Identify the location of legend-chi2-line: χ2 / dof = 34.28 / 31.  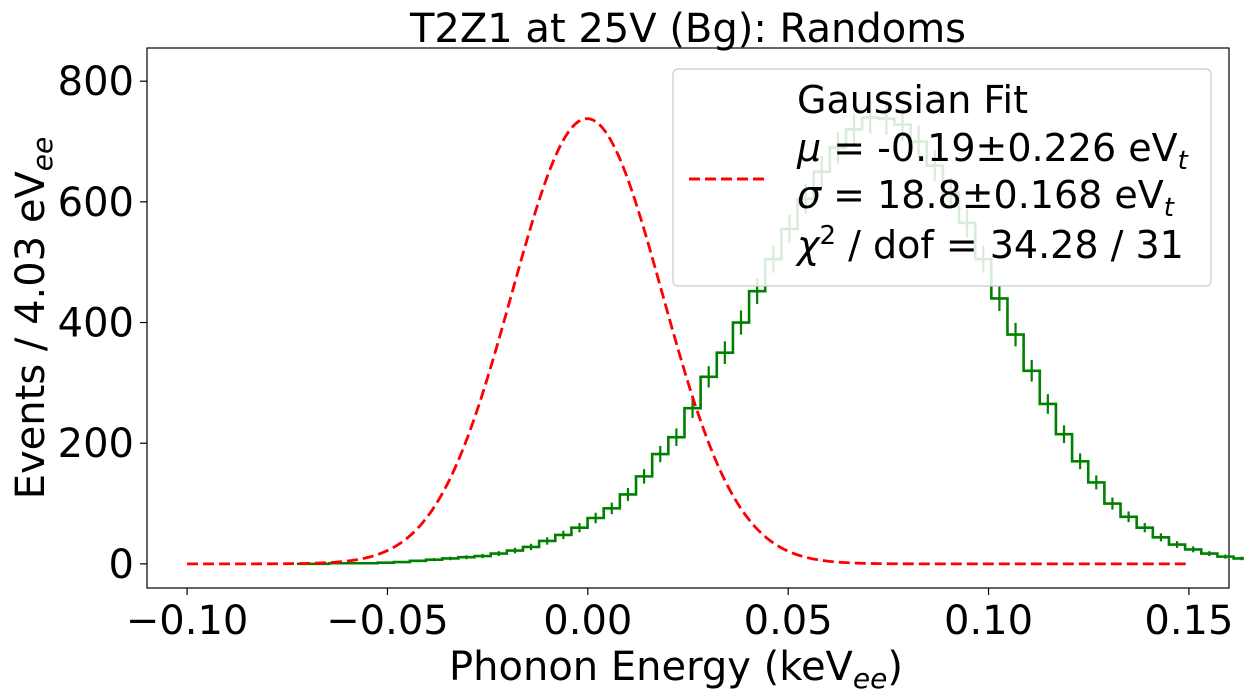
(989, 244).